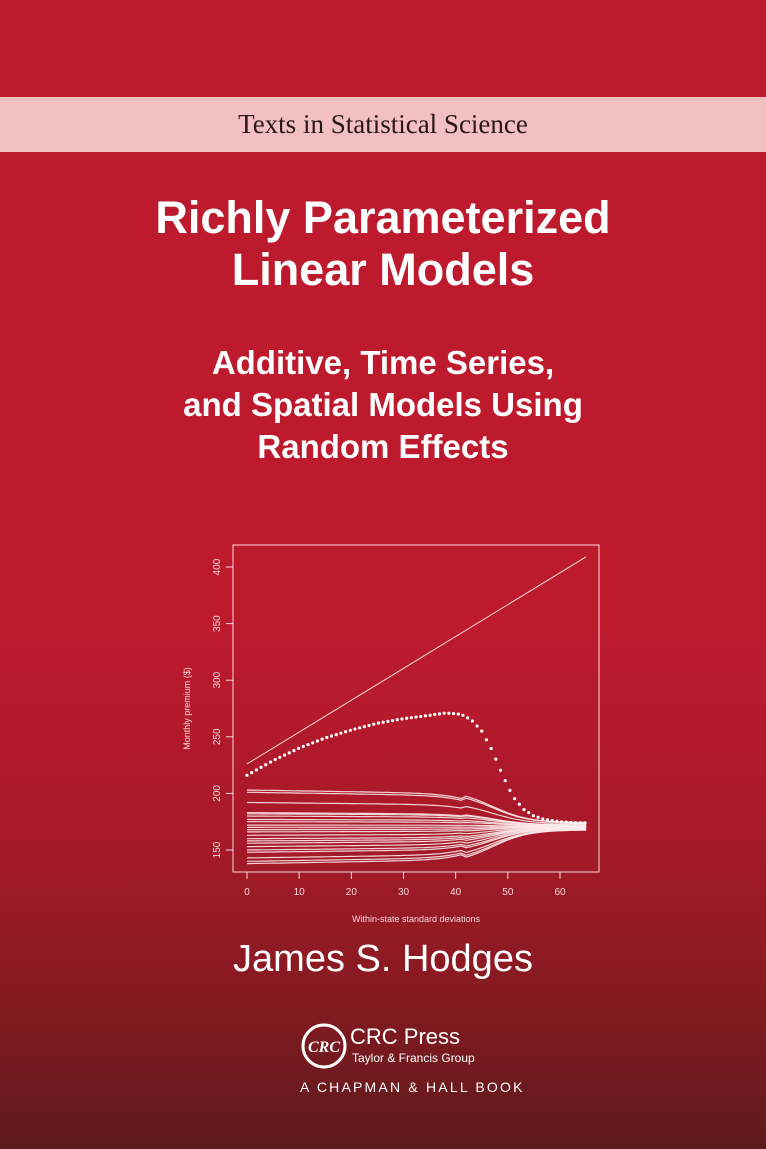  What do you see at coordinates (247, 892) in the screenshot?
I see `x-tick-label: 0` at bounding box center [247, 892].